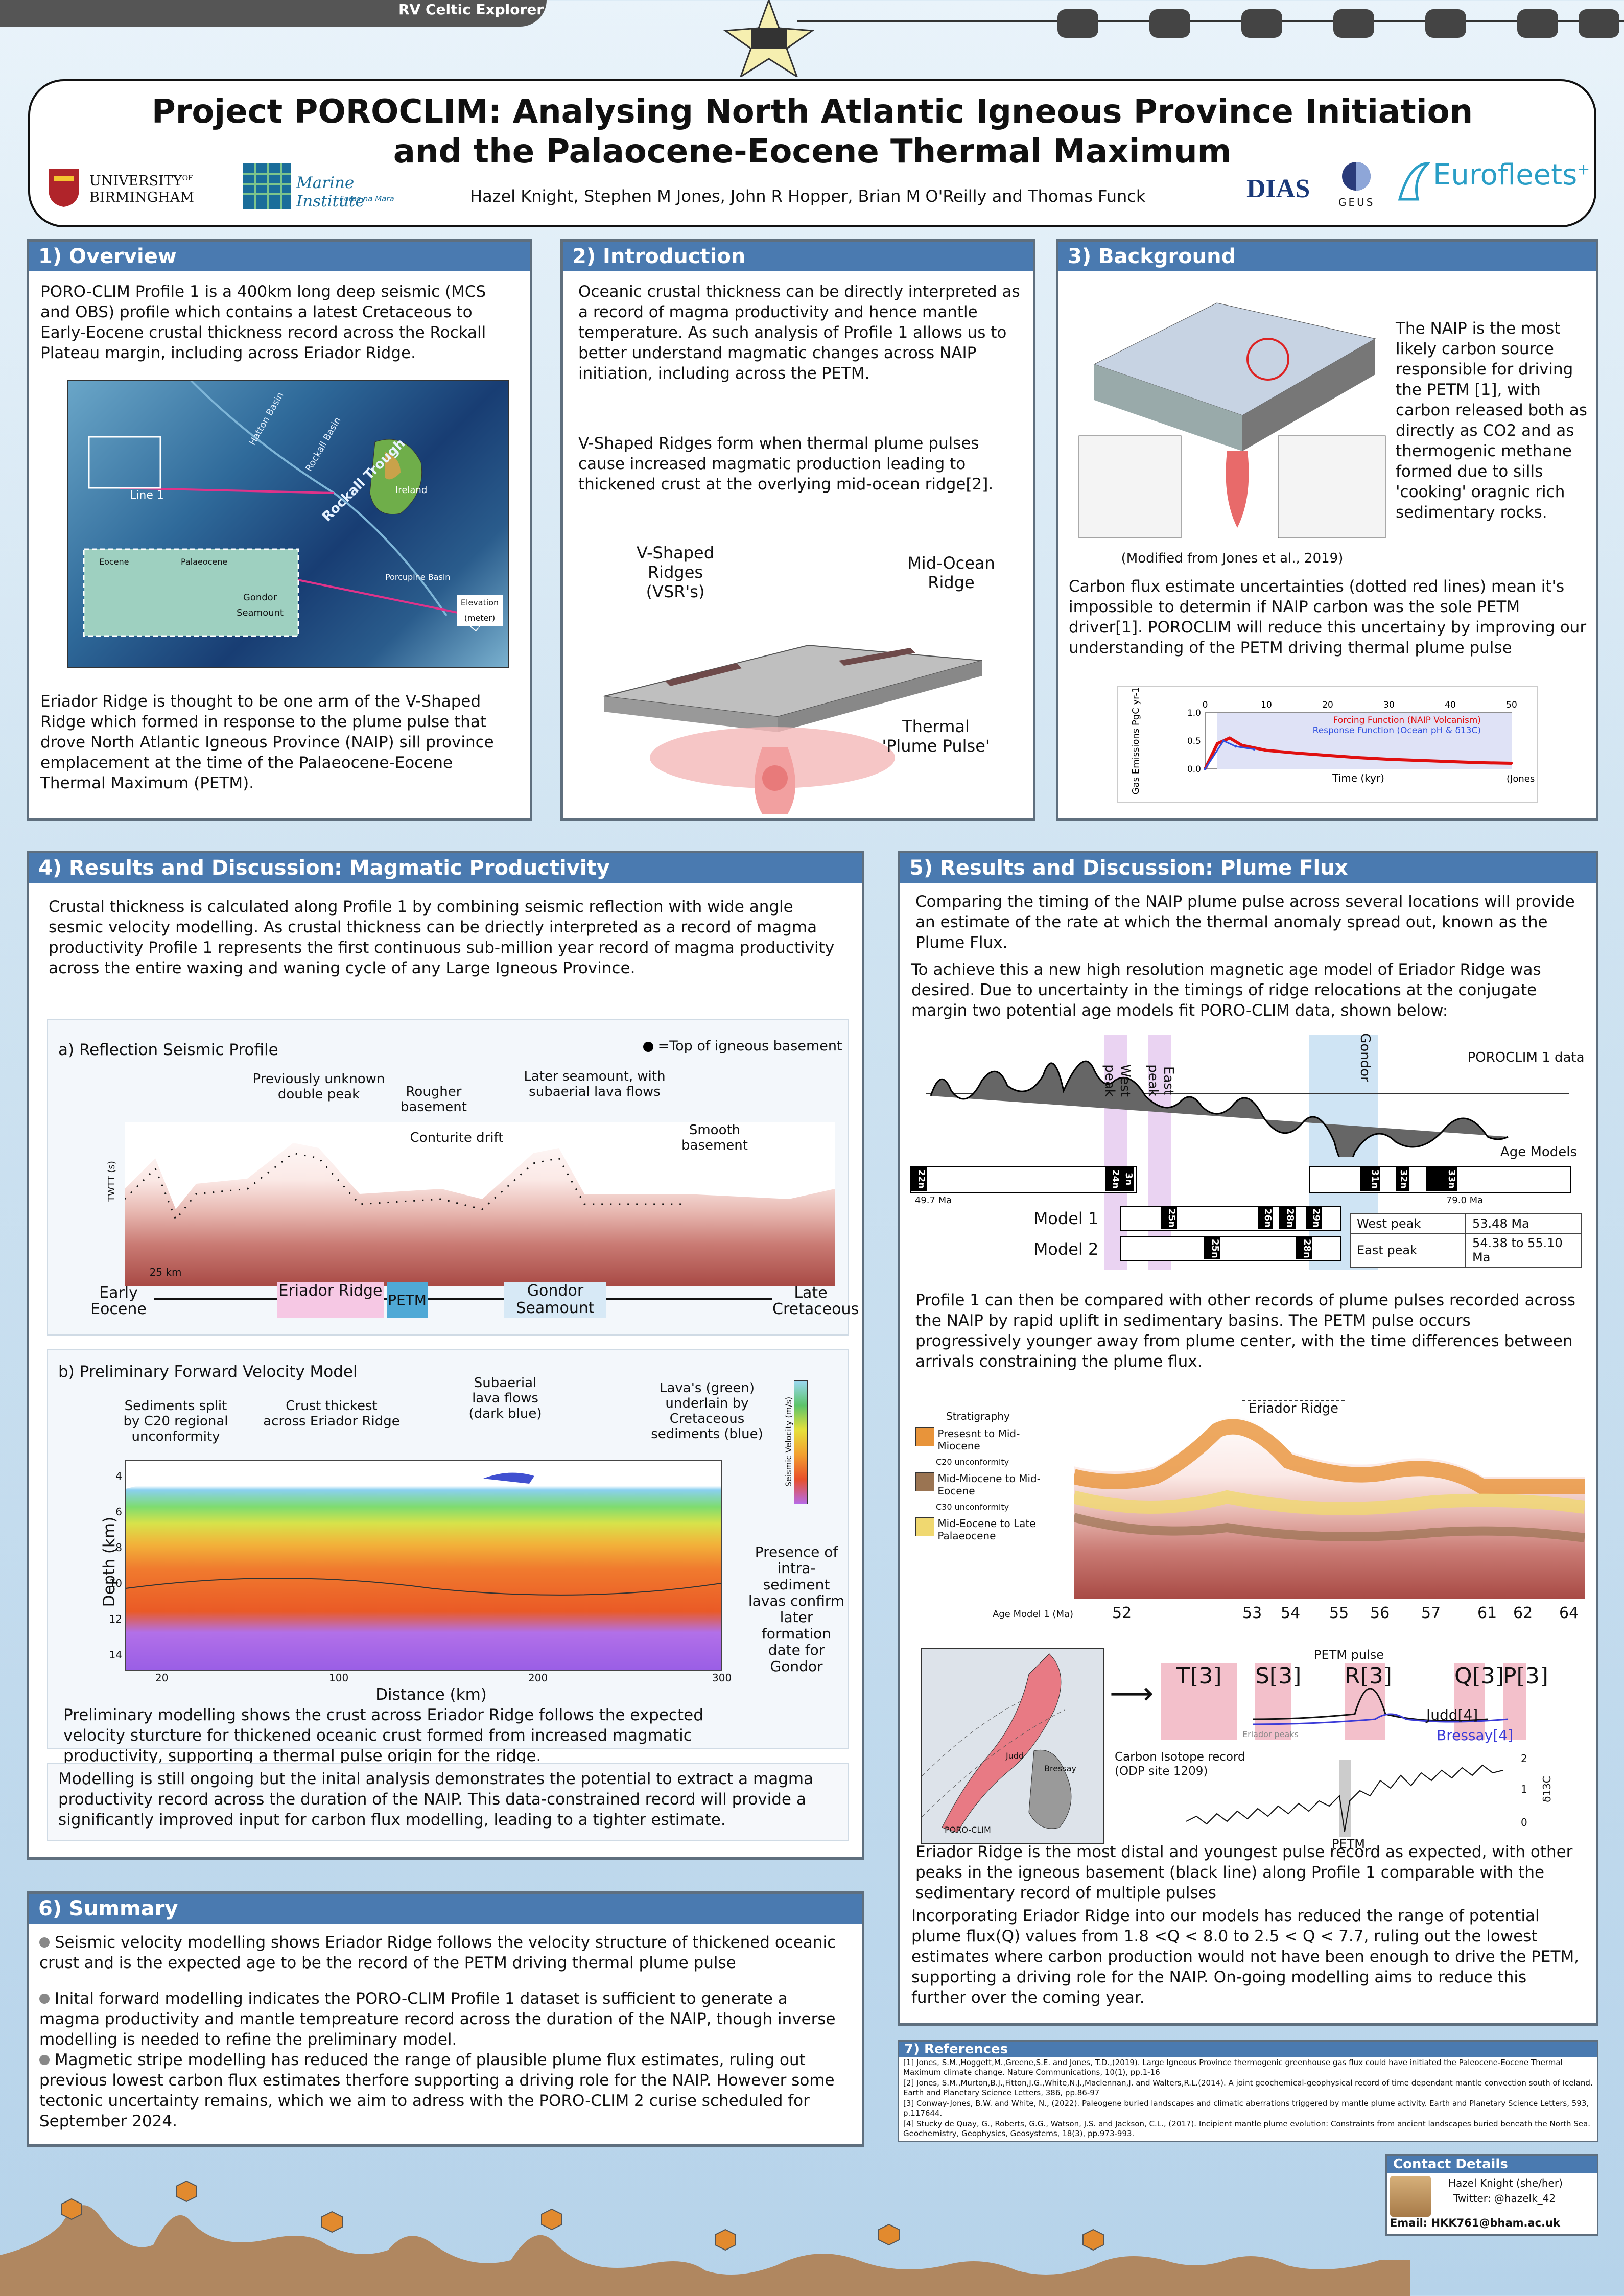 The width and height of the screenshot is (1624, 2296). What do you see at coordinates (648, 1046) in the screenshot?
I see `basement-dot-icon` at bounding box center [648, 1046].